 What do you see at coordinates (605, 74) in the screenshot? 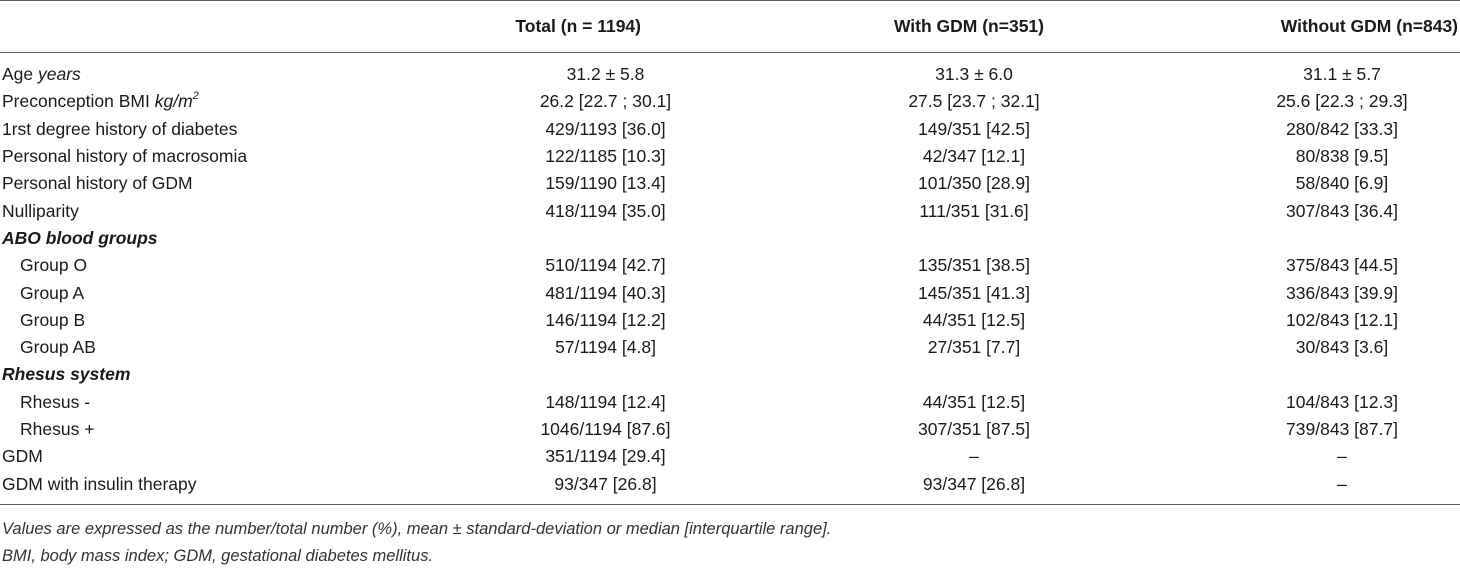
I see `cell-total: 31.2 ± 5.8` at bounding box center [605, 74].